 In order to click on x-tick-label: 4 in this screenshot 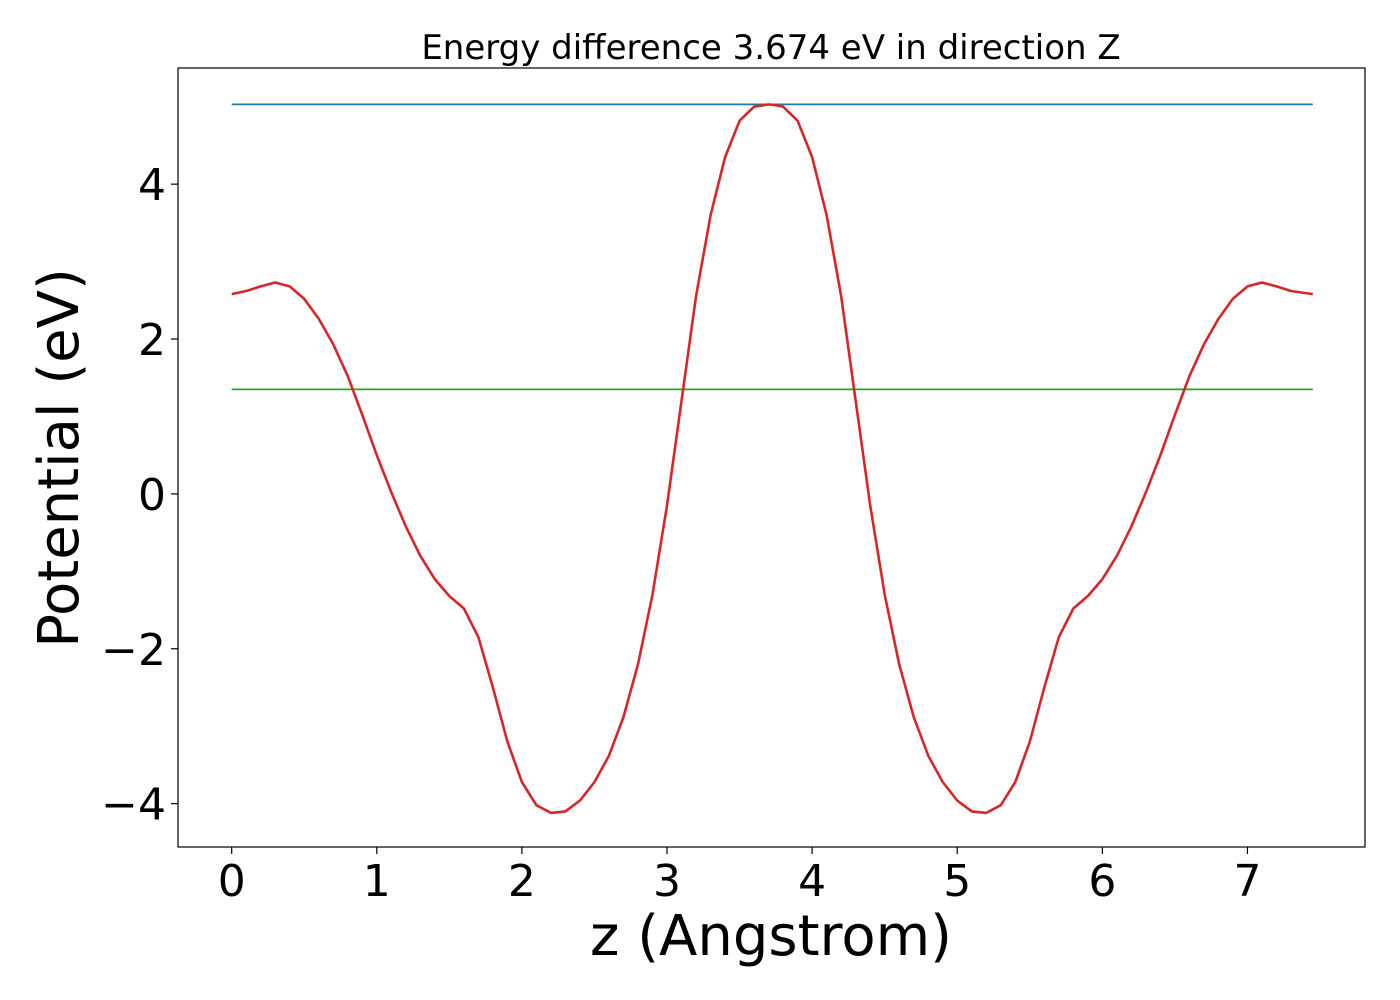, I will do `click(812, 881)`.